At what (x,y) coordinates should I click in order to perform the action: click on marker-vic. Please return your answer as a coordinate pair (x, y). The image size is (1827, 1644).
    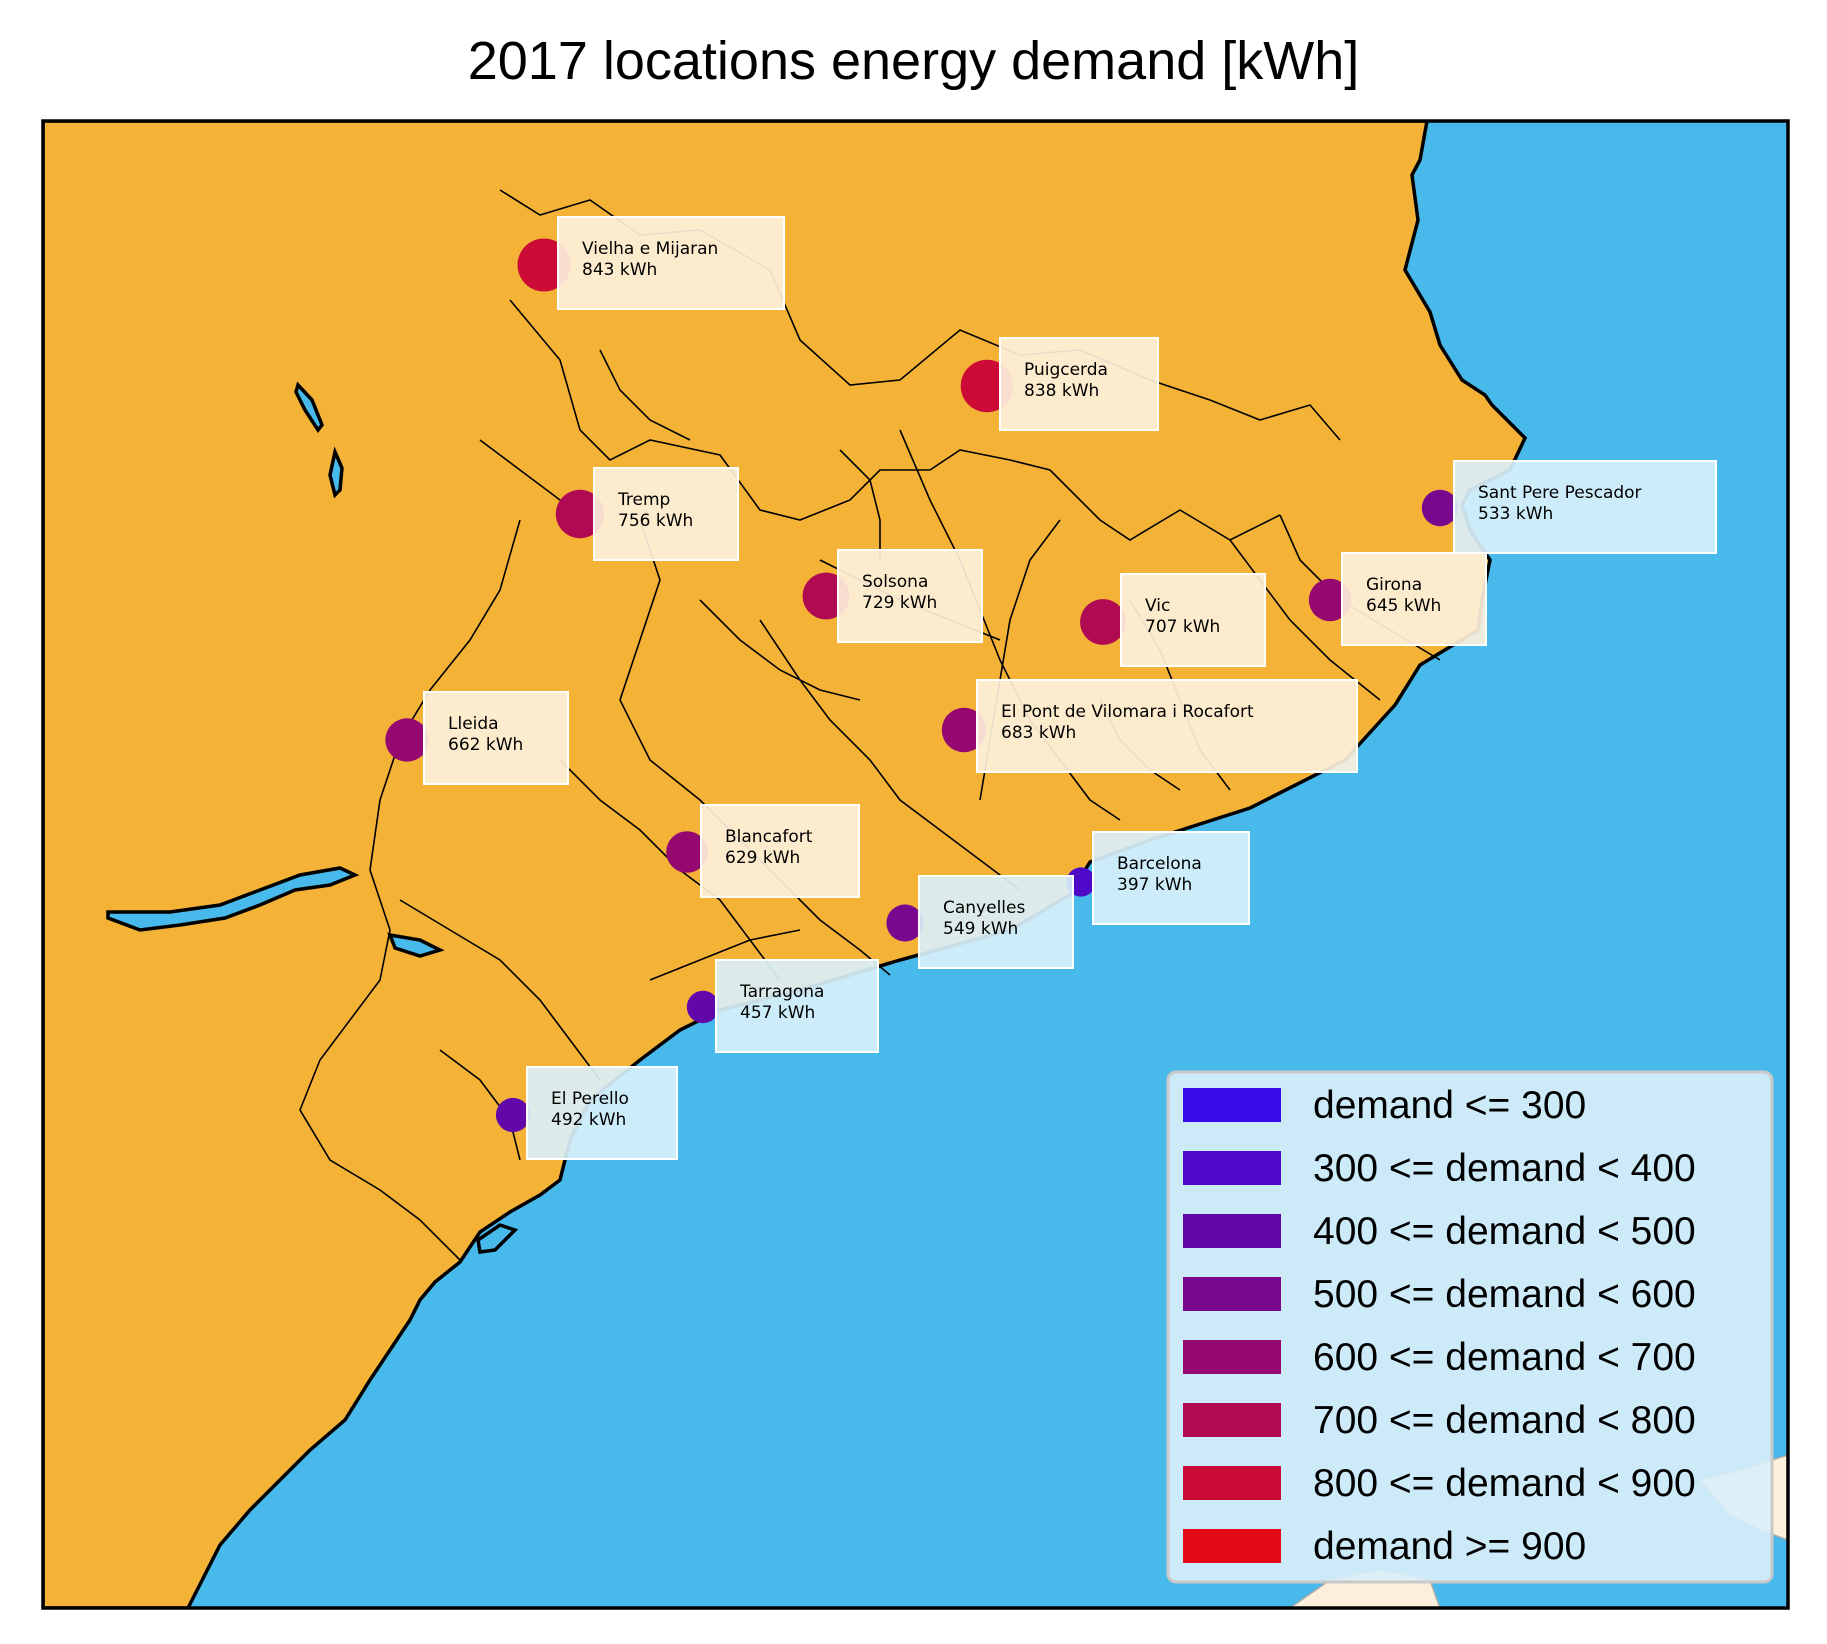
    Looking at the image, I should click on (1103, 622).